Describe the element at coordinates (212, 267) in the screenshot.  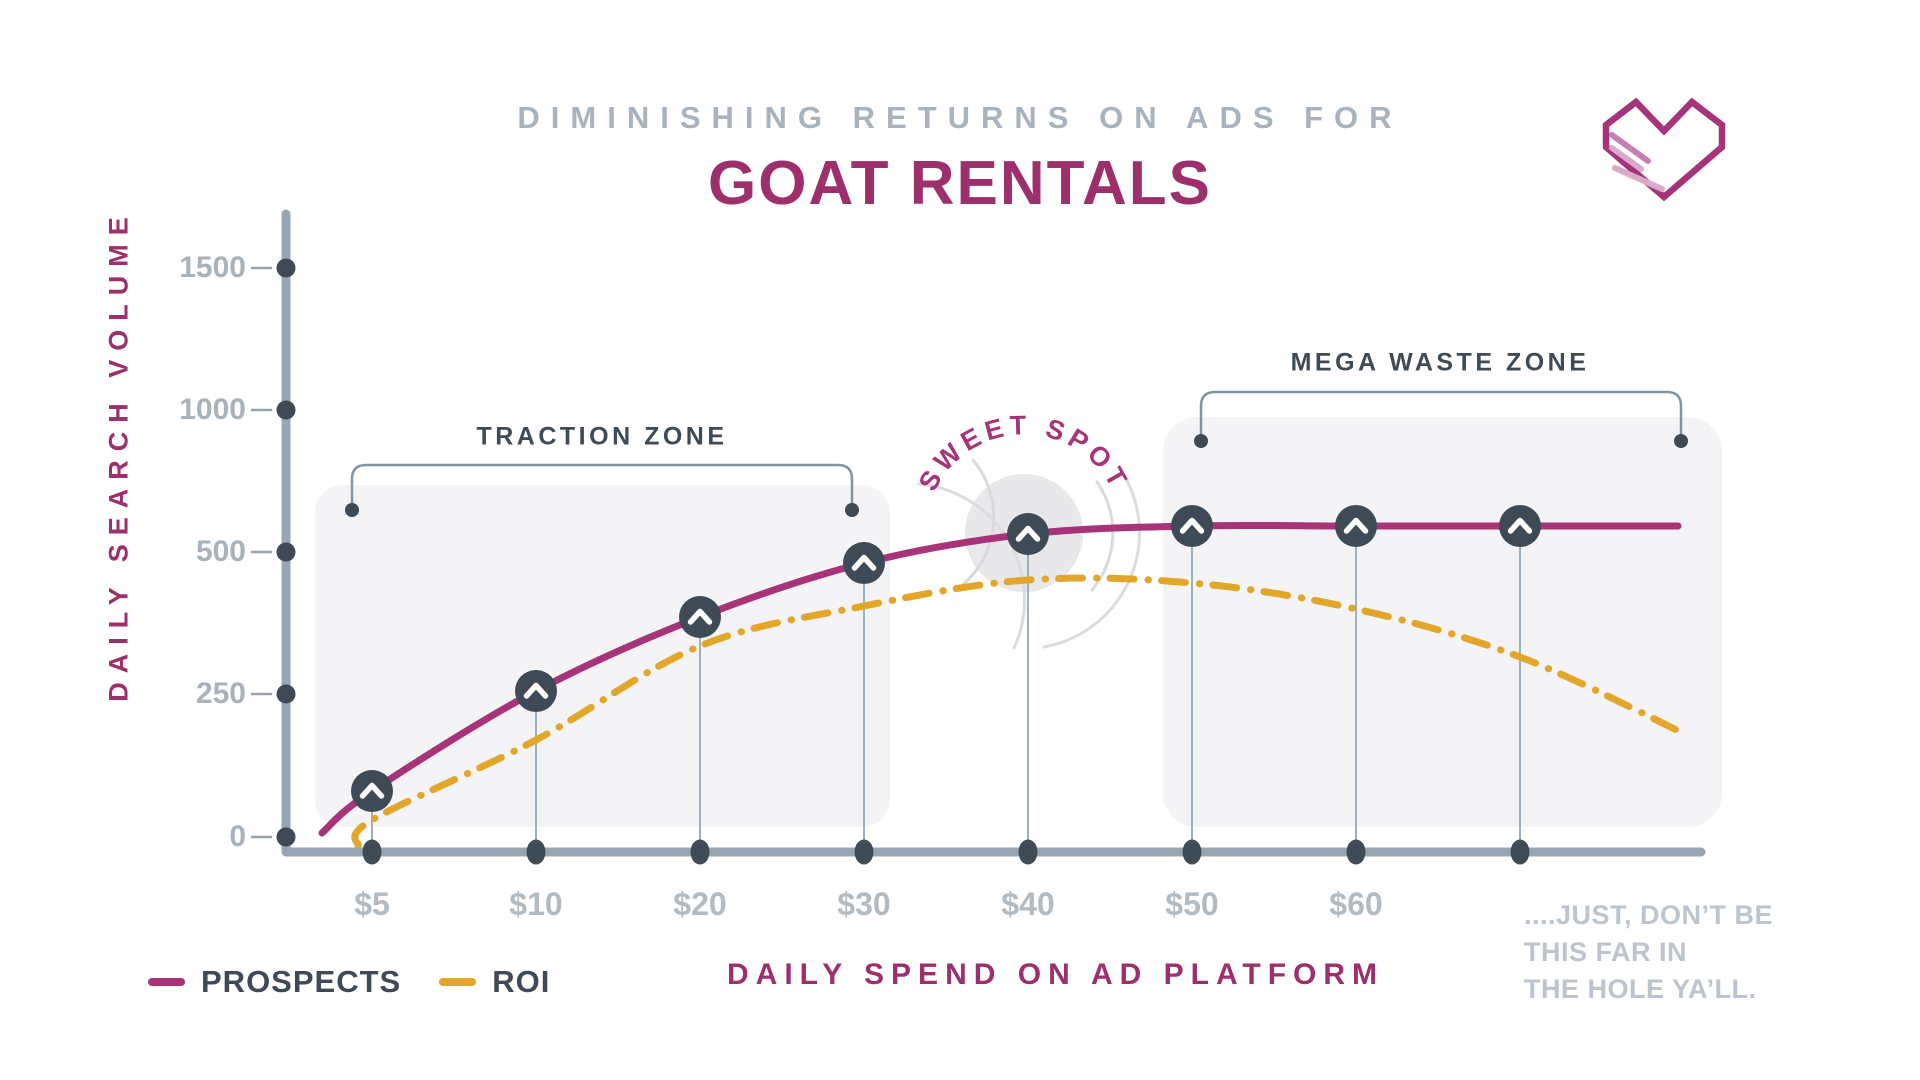
I see `y-tick-label: 1500` at that location.